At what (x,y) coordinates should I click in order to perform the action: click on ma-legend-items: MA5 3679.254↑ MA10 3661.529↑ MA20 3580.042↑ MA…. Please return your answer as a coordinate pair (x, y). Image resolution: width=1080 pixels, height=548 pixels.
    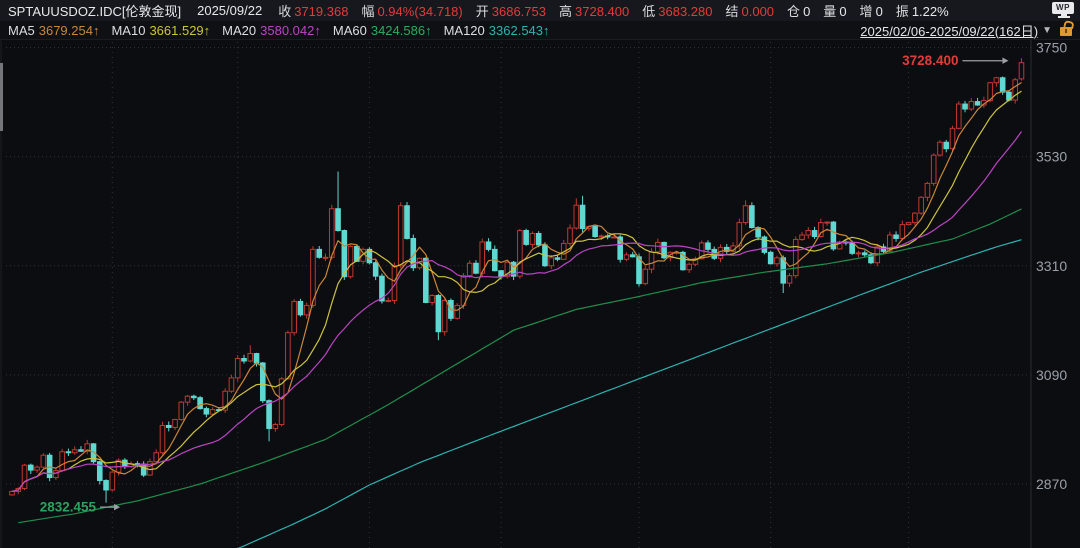
    Looking at the image, I should click on (285, 30).